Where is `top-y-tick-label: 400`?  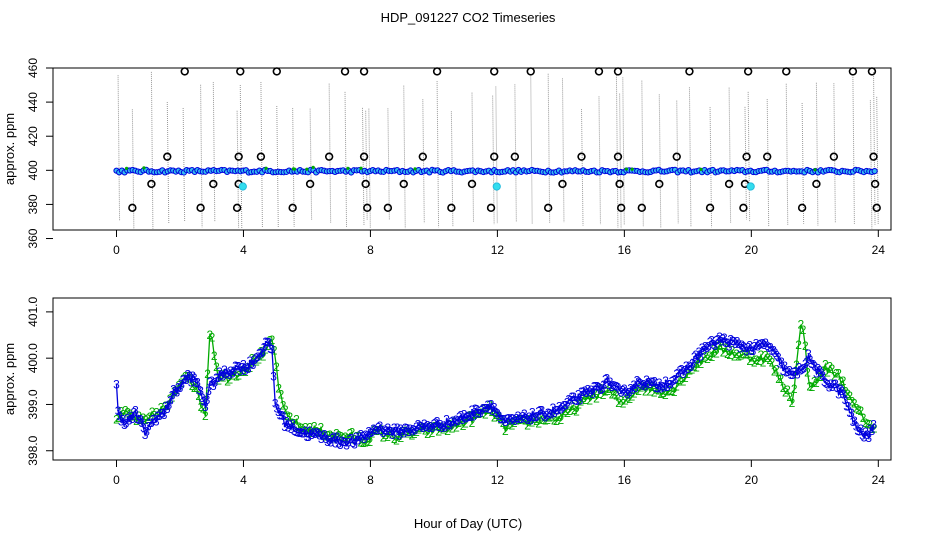
top-y-tick-label: 400 is located at coordinates (33, 170).